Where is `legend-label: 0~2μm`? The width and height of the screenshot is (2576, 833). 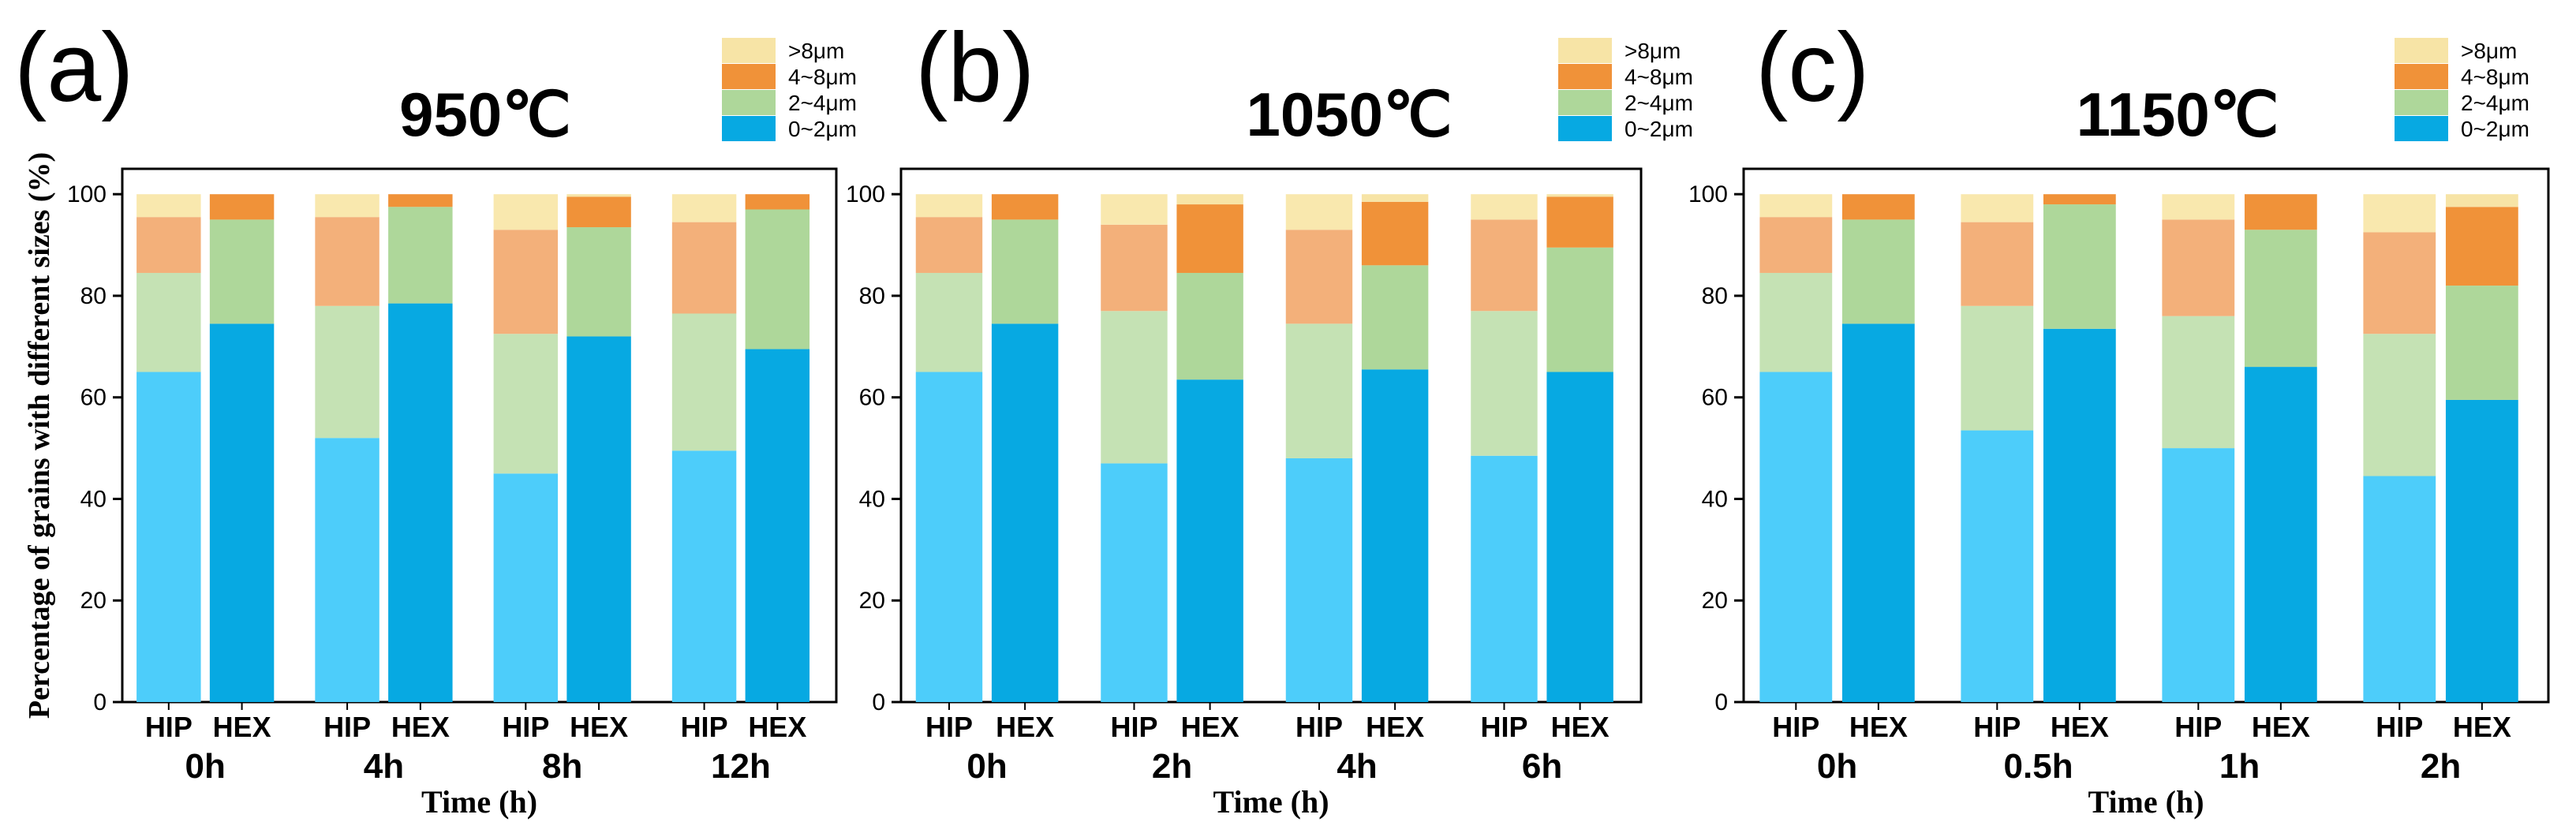
legend-label: 0~2μm is located at coordinates (1658, 129).